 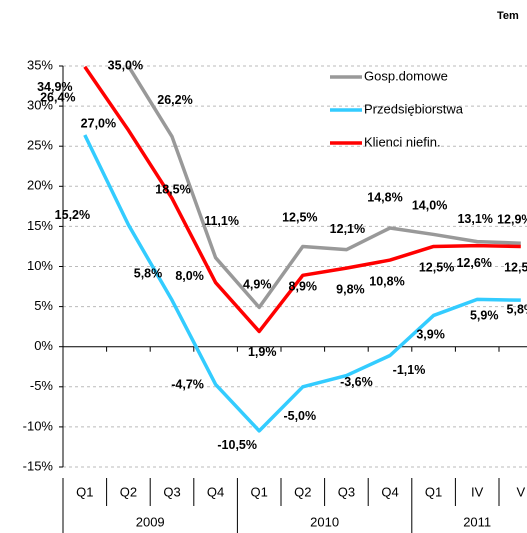 What do you see at coordinates (98, 123) in the screenshot?
I see `data-label: 27,0%` at bounding box center [98, 123].